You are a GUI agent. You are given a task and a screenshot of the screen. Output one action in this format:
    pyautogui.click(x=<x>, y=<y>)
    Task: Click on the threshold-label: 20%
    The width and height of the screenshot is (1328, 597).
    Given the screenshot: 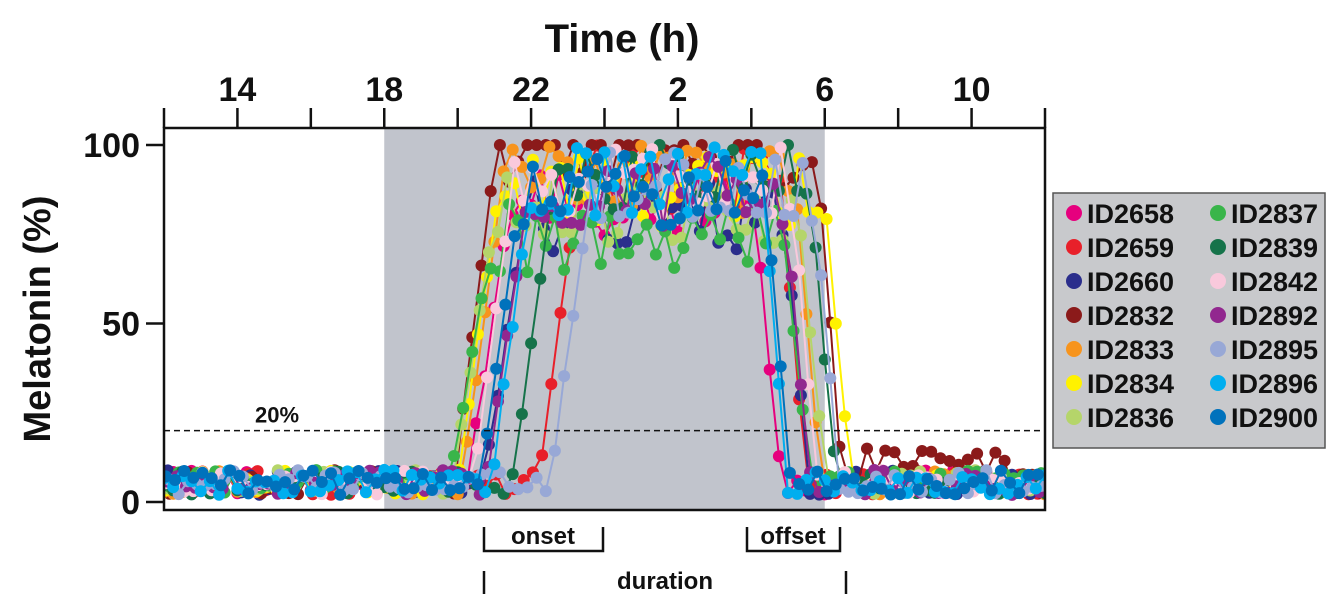 What is the action you would take?
    pyautogui.click(x=277, y=415)
    